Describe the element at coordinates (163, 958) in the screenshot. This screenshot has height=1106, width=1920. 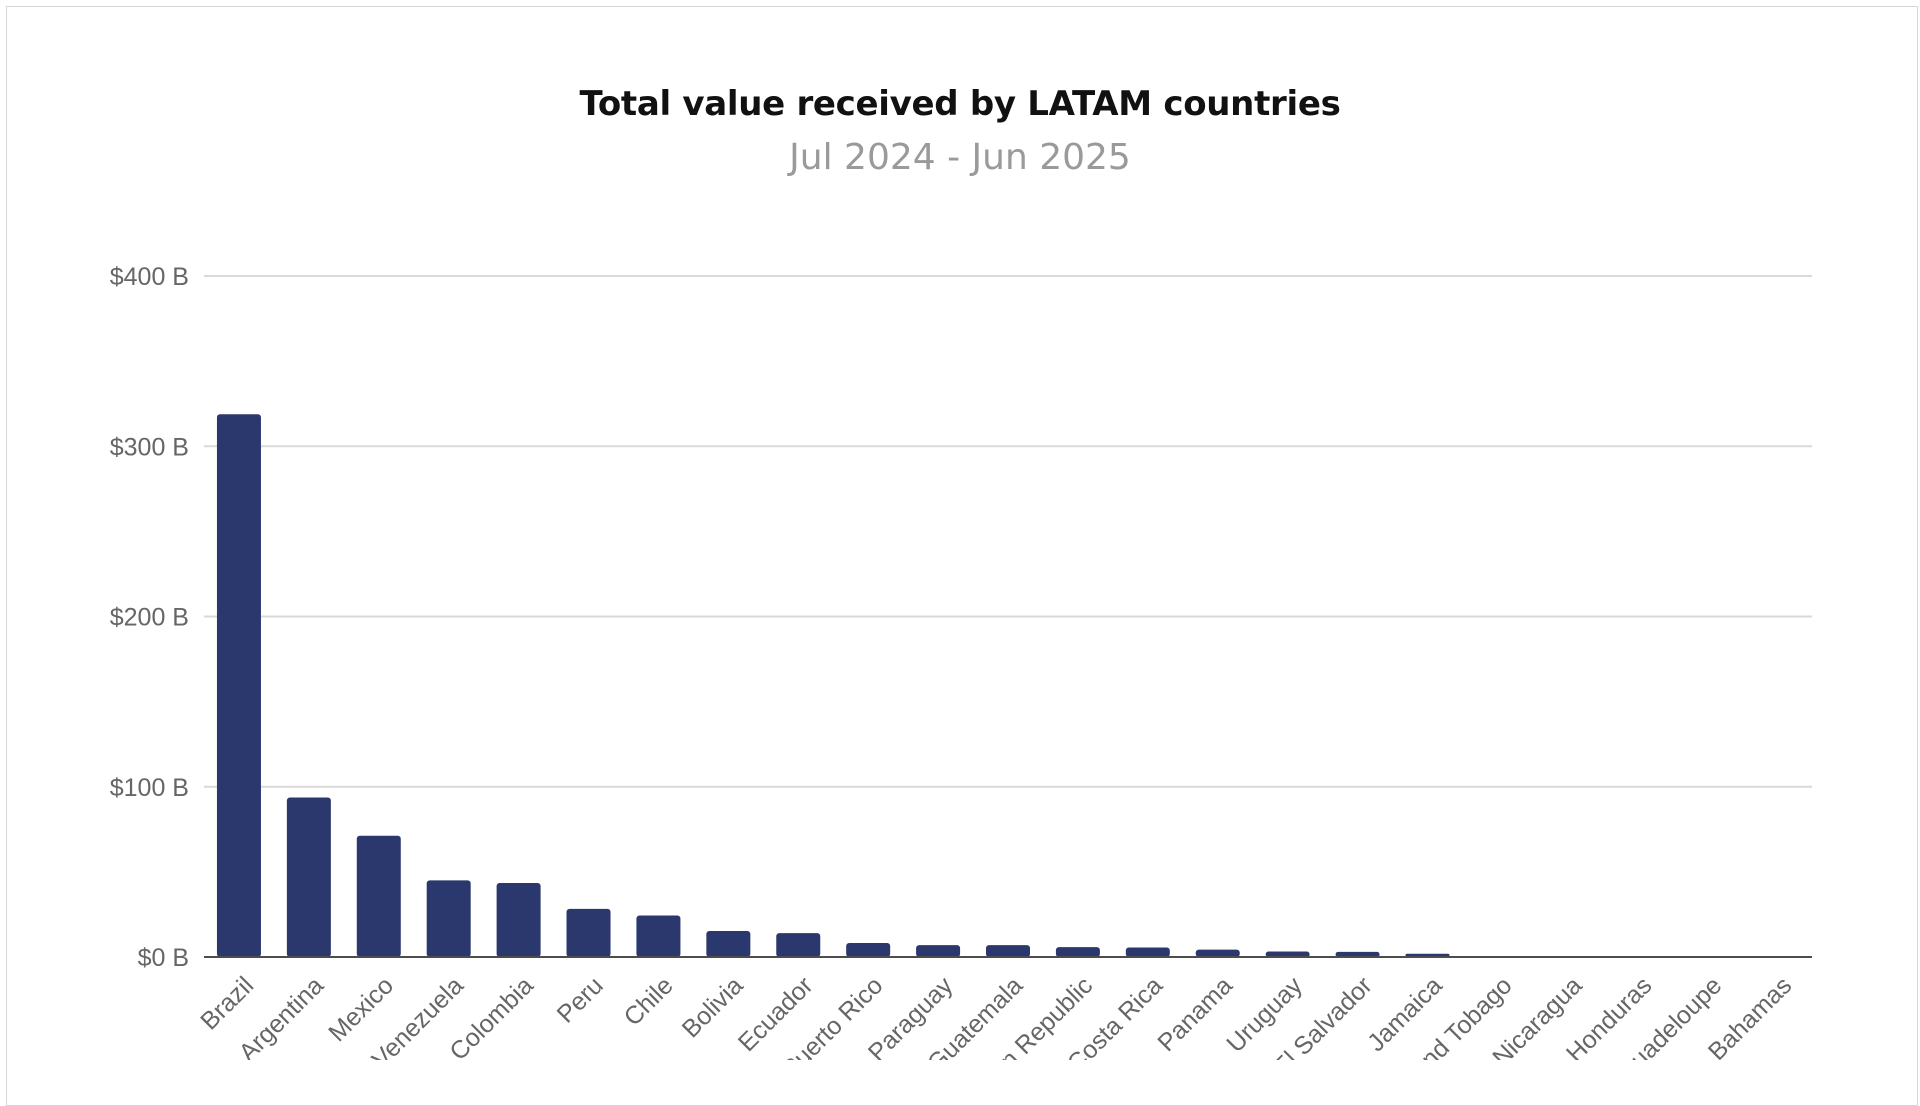
I see `y-tick-label: $0 B` at that location.